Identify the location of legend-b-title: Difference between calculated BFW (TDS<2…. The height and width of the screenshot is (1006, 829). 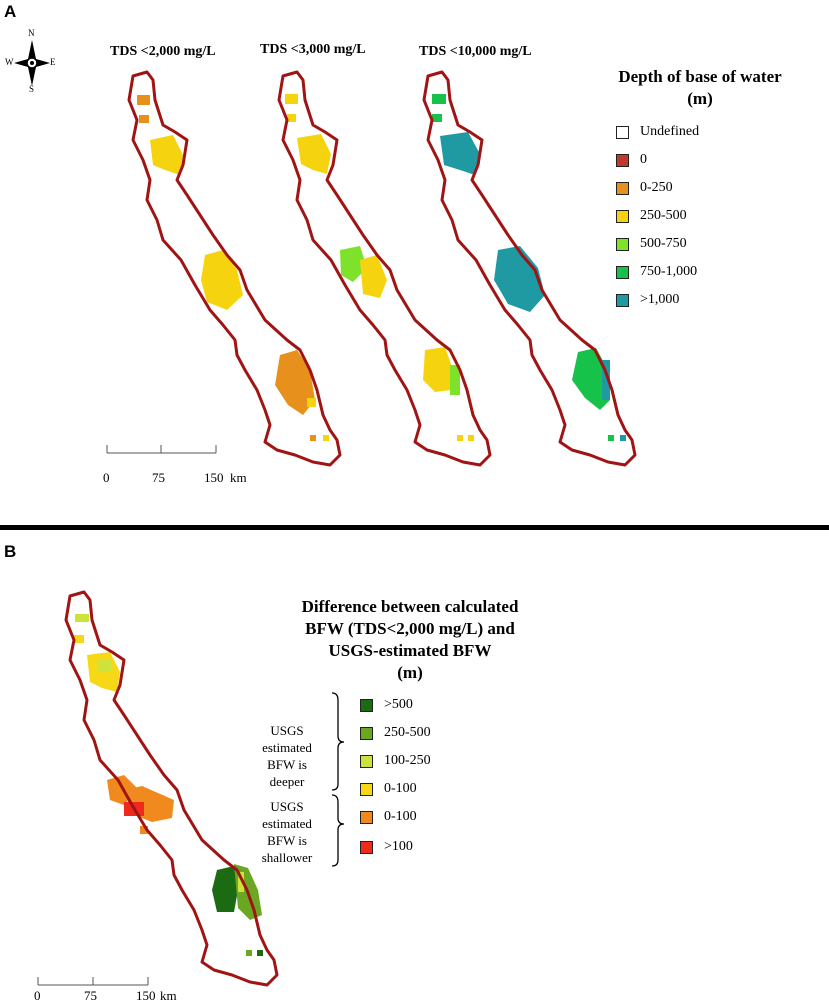
(410, 640).